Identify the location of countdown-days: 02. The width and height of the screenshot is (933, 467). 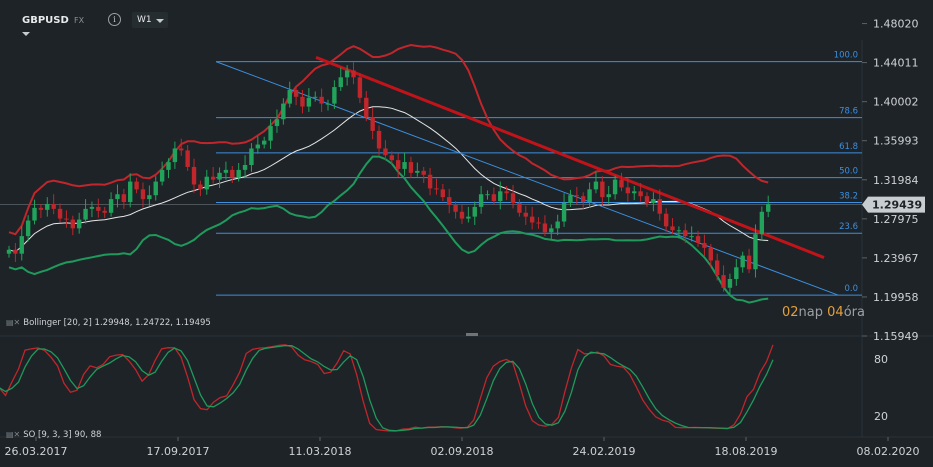
(790, 312).